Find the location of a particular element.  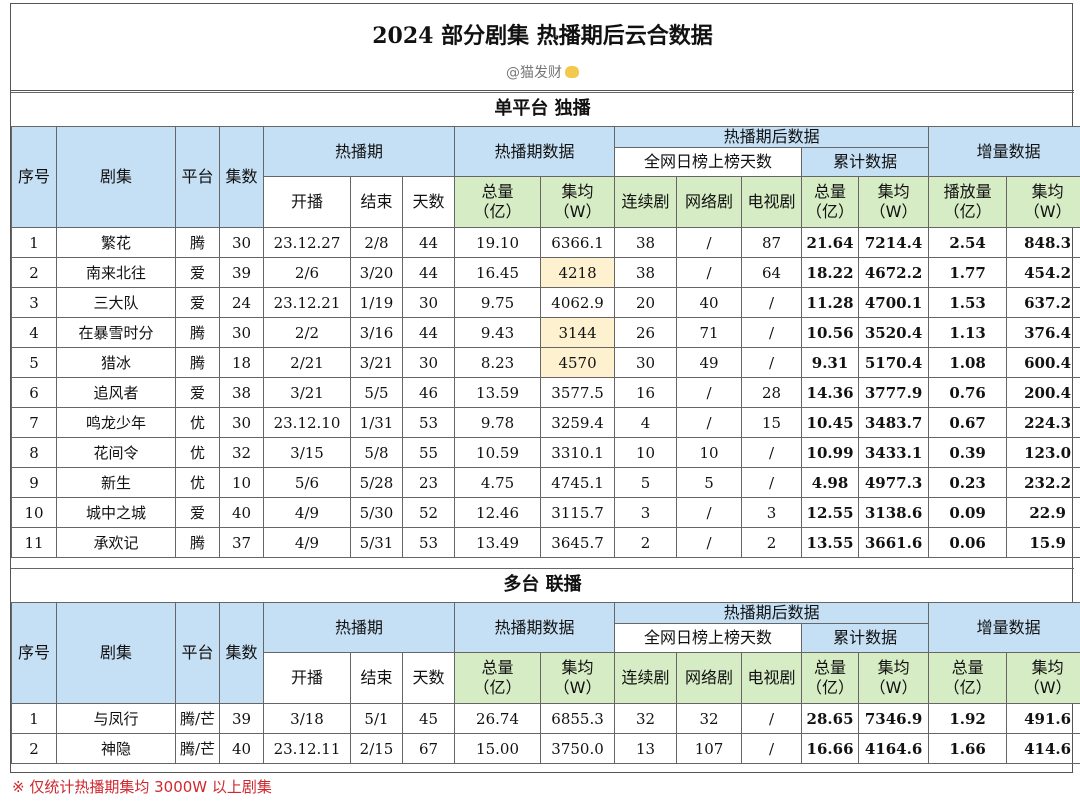

header-cum-avg: 集均 （W） is located at coordinates (894, 202).